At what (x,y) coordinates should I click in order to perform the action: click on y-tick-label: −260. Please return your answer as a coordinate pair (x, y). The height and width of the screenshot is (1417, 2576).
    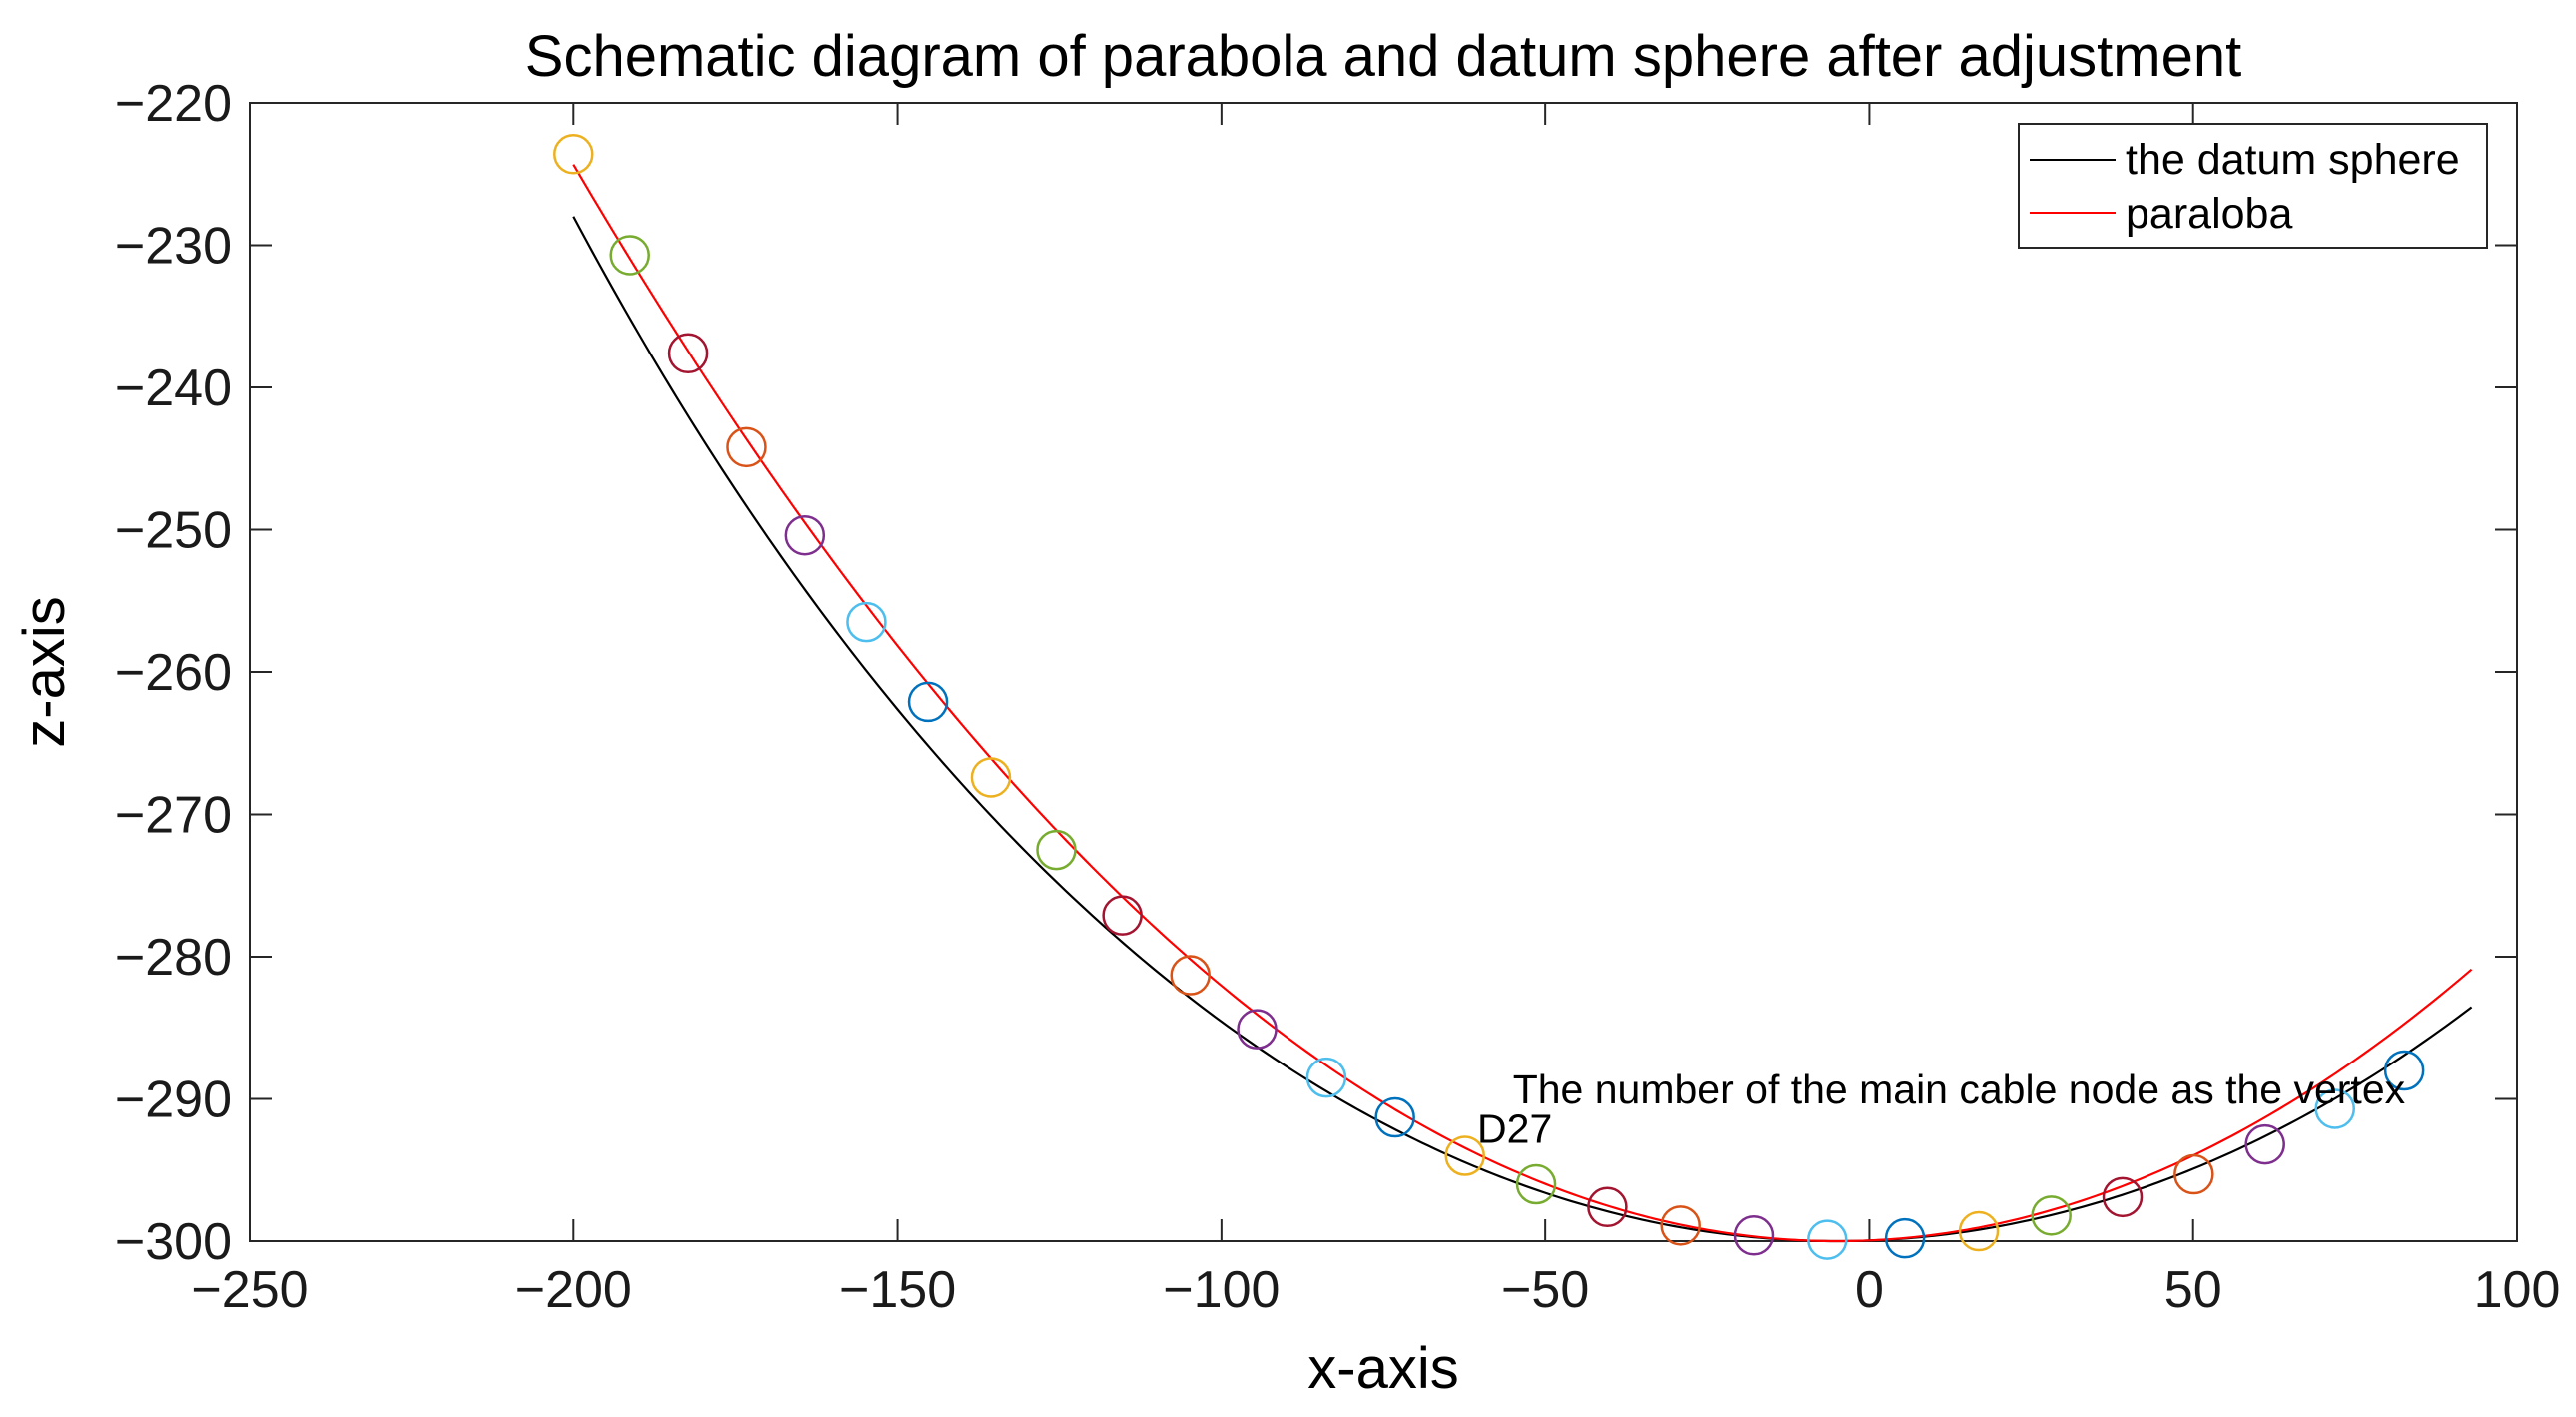
    Looking at the image, I should click on (174, 673).